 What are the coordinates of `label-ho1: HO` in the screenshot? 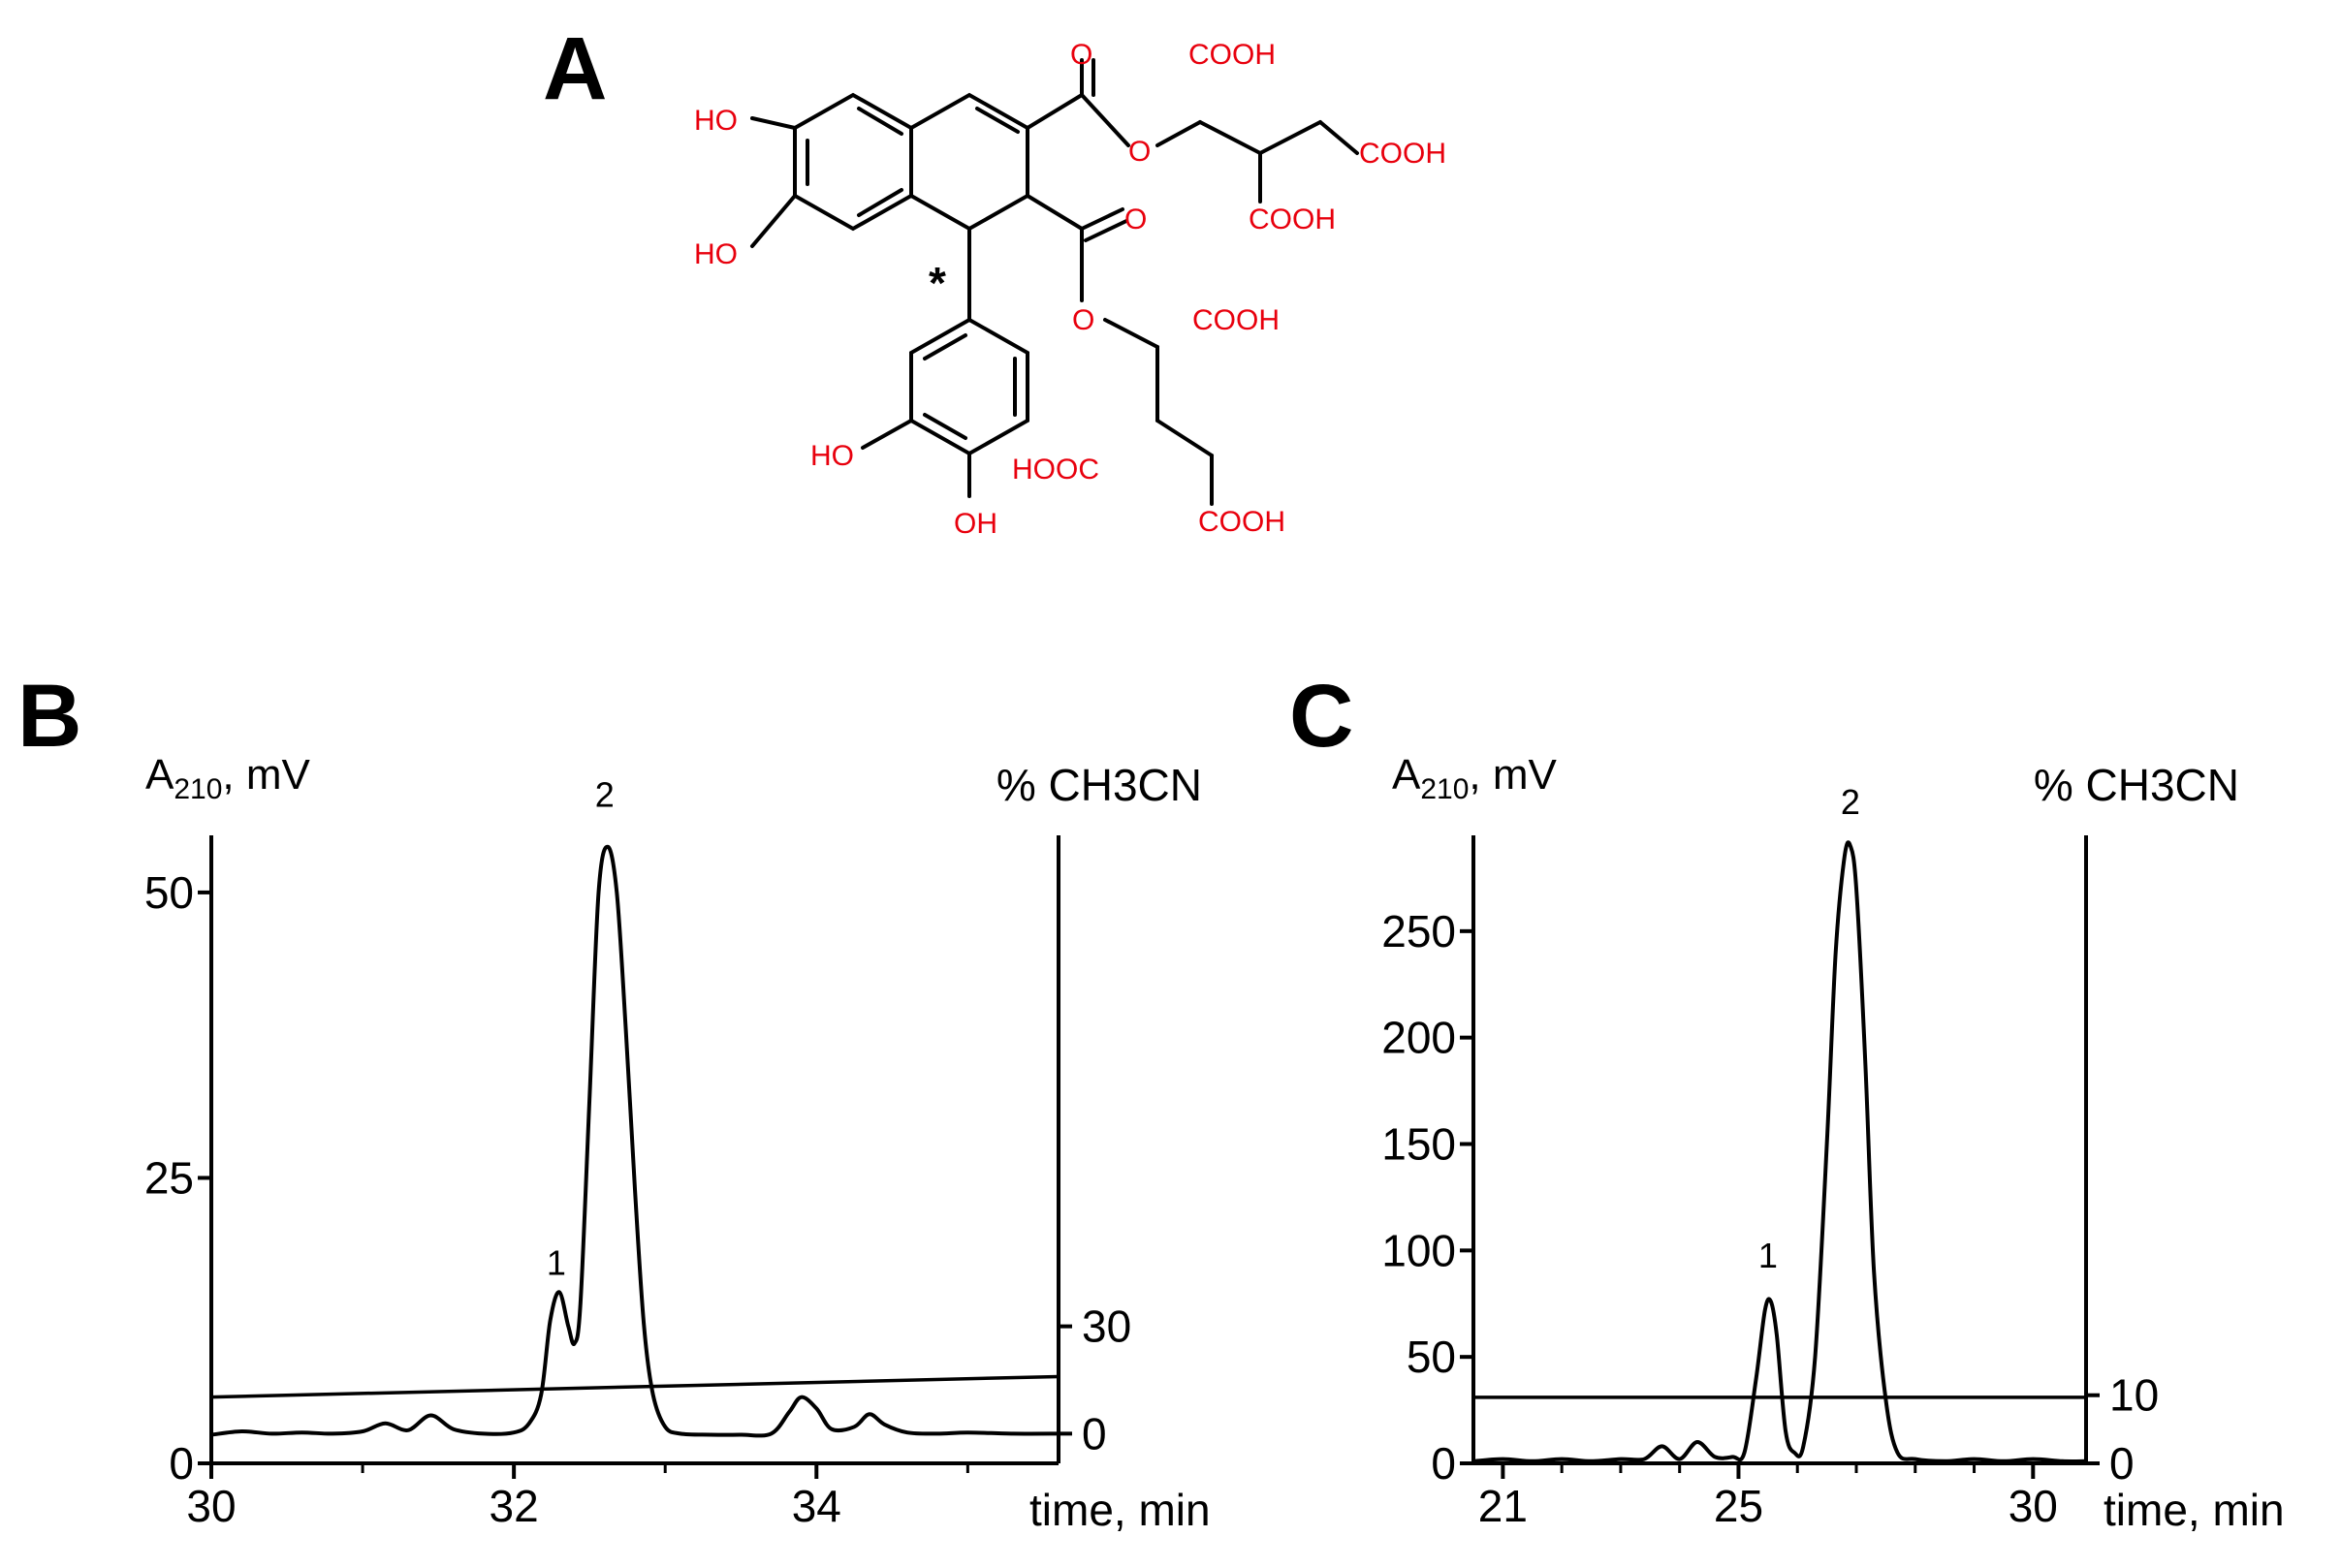 It's located at (716, 121).